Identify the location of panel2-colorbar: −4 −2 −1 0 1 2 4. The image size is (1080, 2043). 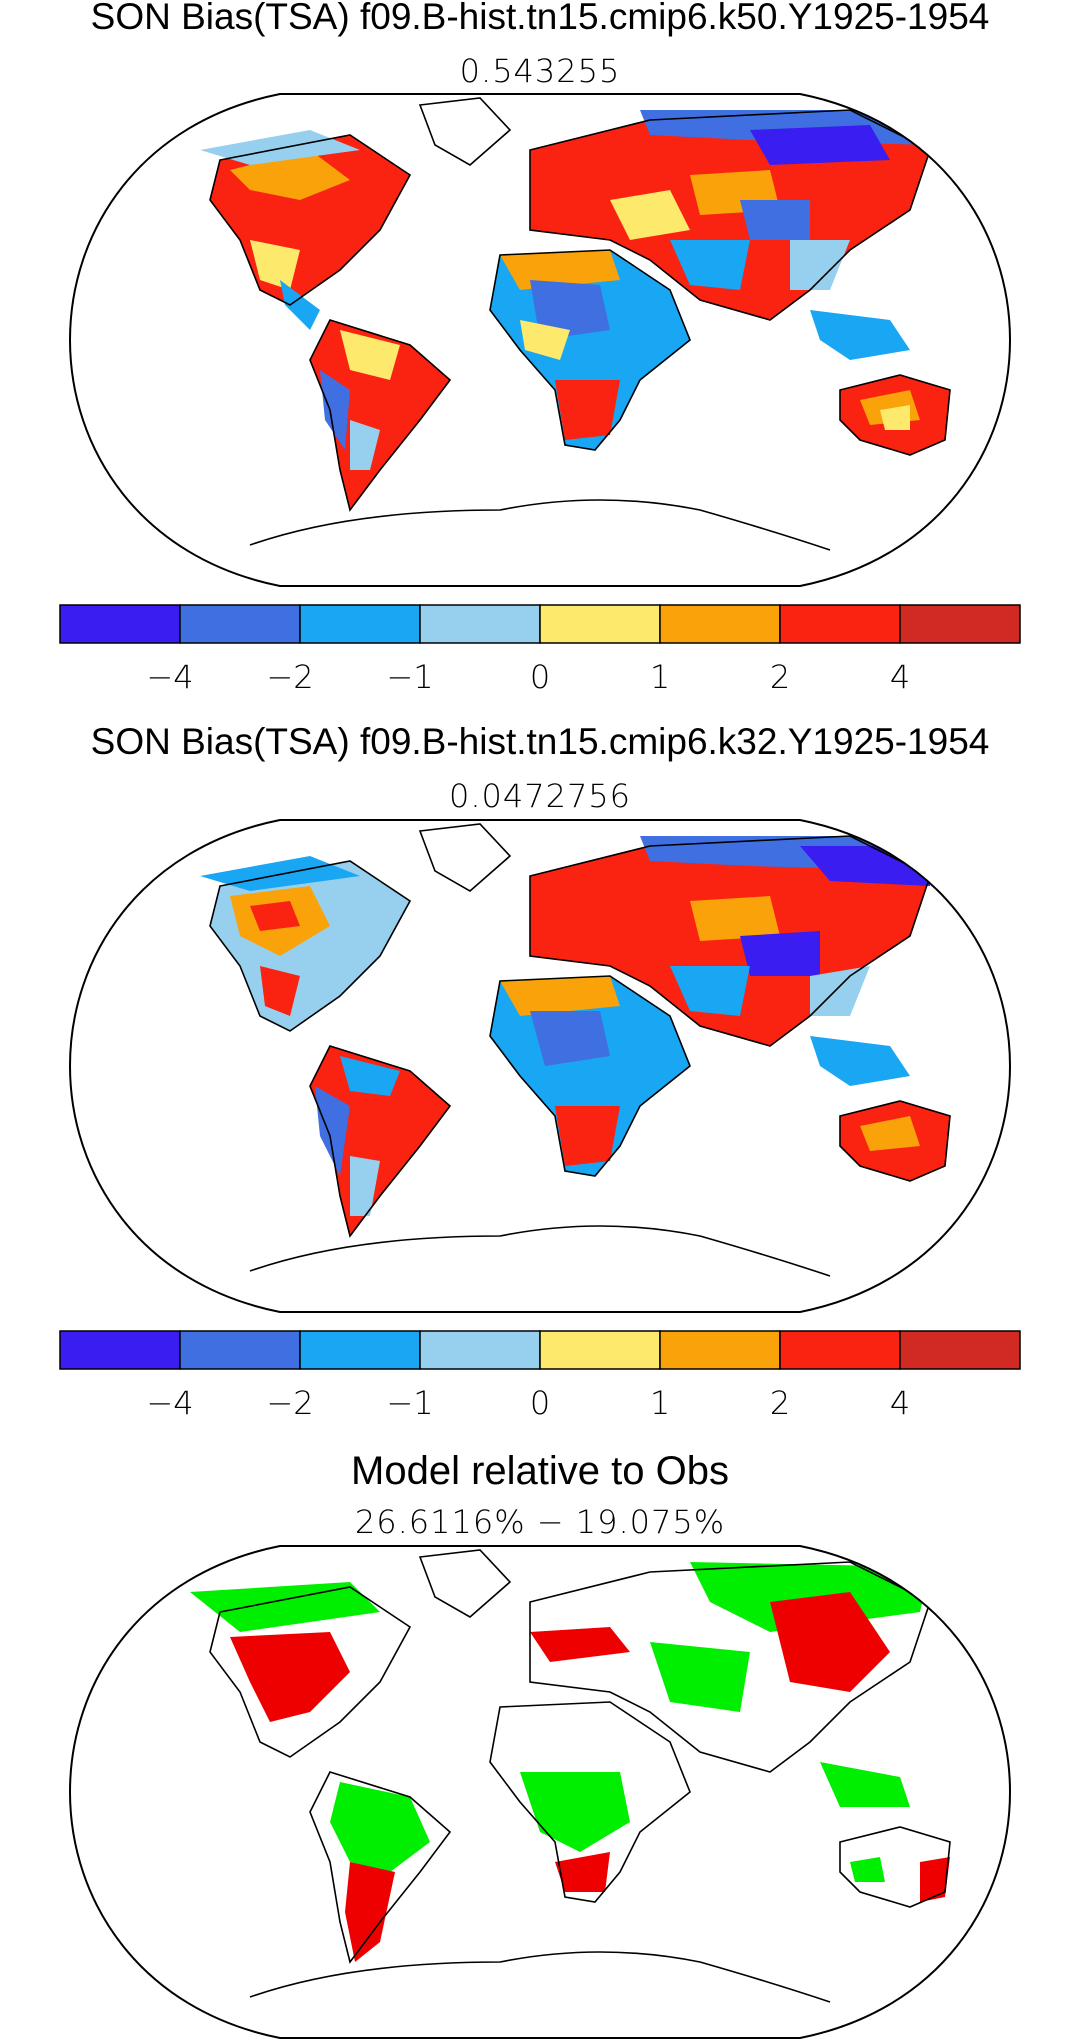
(540, 1376).